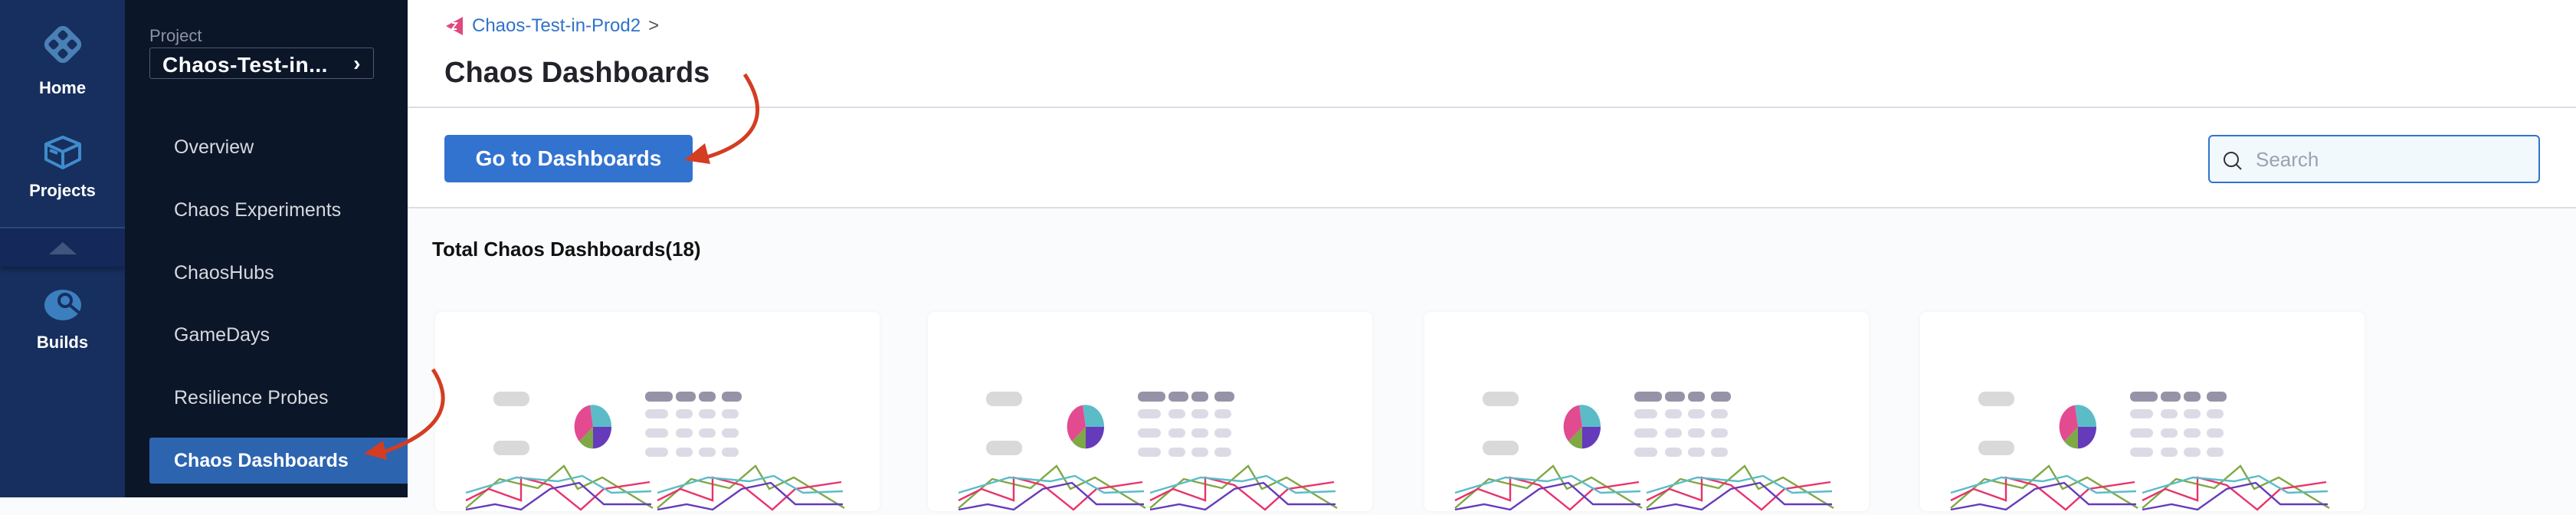  I want to click on rail-collapse-button, so click(63, 247).